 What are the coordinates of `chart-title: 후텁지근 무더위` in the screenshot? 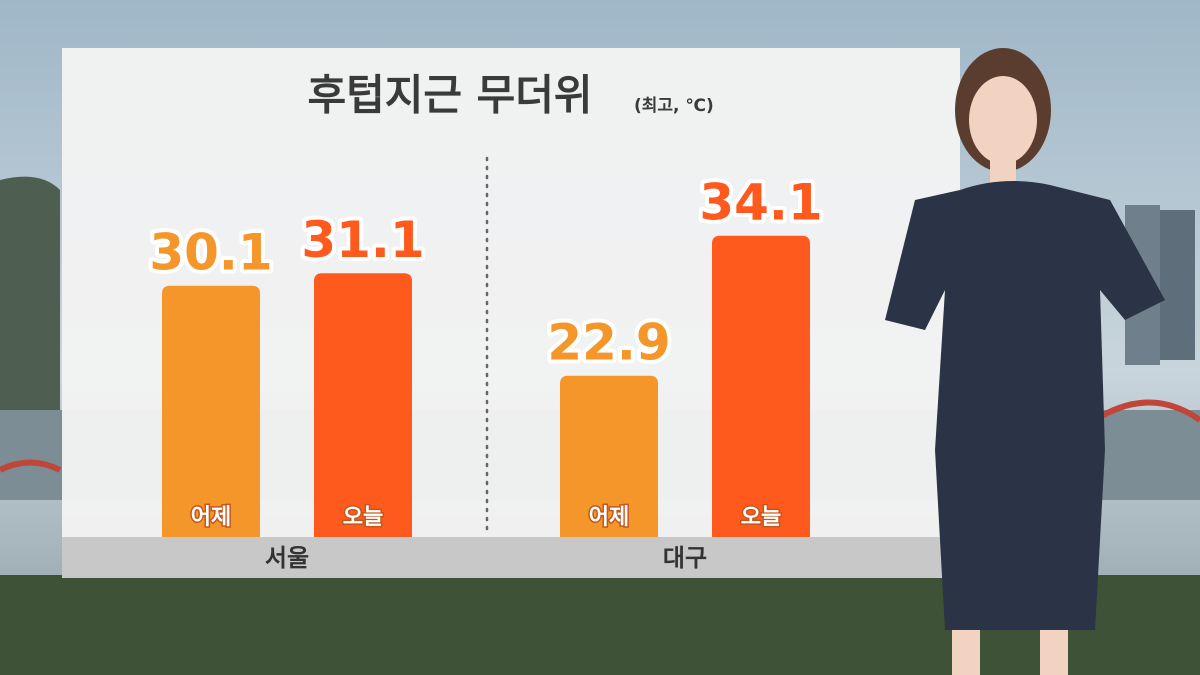 It's located at (449, 95).